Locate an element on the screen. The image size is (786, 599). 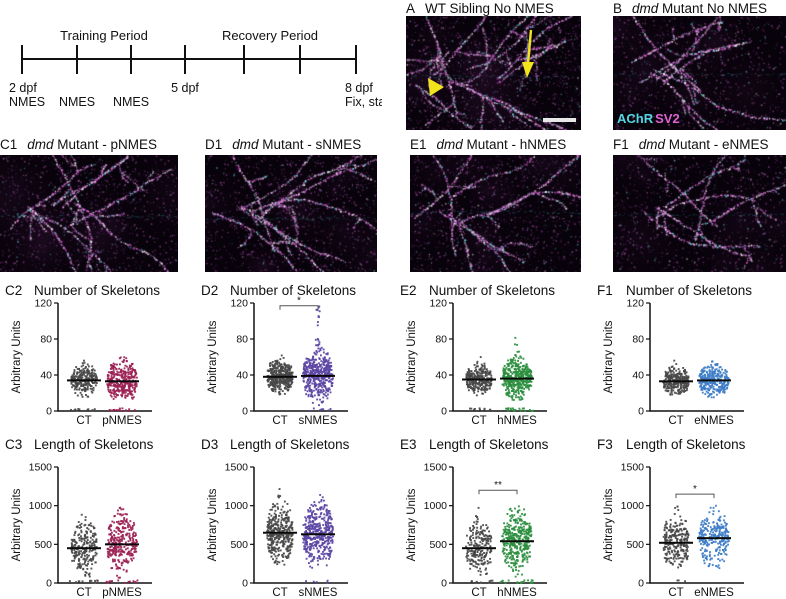
recovery-period-label: Recovery Period is located at coordinates (270, 35).